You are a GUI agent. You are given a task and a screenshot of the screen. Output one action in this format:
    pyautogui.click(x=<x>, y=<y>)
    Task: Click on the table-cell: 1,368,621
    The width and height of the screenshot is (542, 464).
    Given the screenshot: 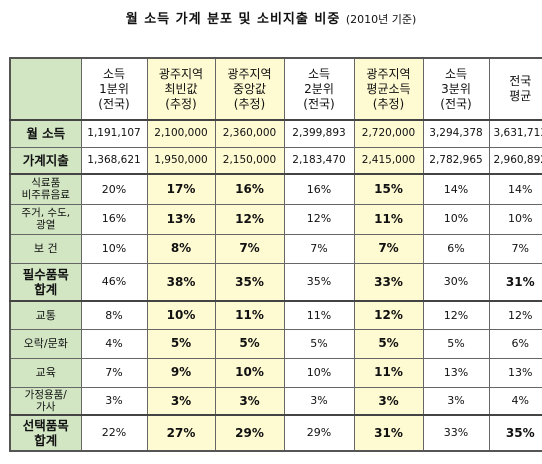 What is the action you would take?
    pyautogui.click(x=114, y=160)
    